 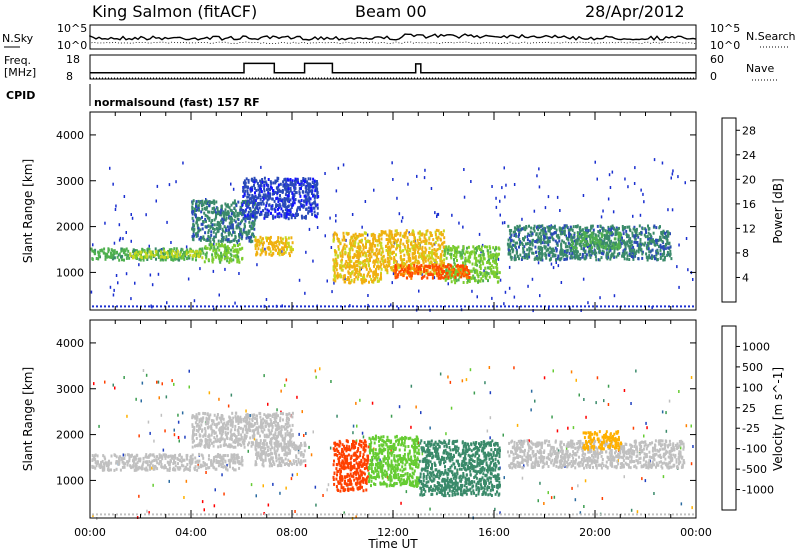 I want to click on nave-label: Nave, so click(x=760, y=68).